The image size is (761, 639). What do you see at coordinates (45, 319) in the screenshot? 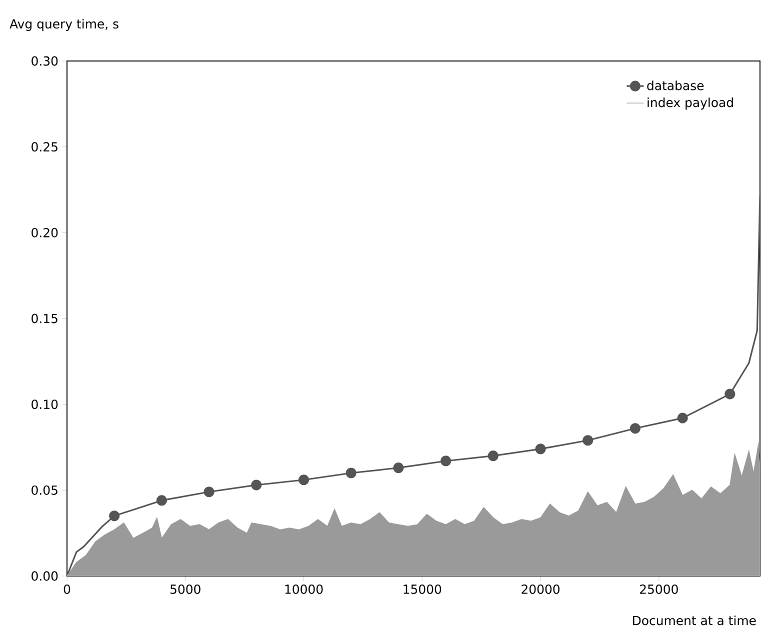
I see `y-tick-label: 0.15` at bounding box center [45, 319].